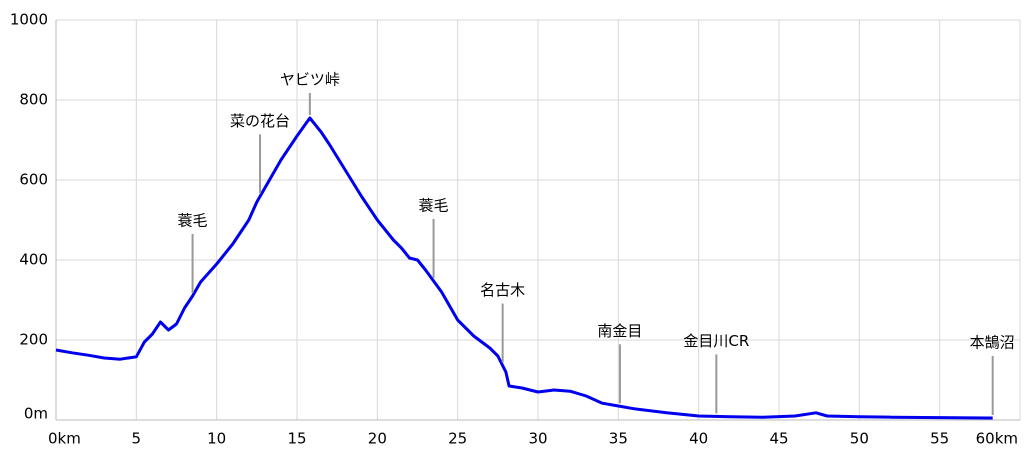 Image resolution: width=1024 pixels, height=459 pixels. What do you see at coordinates (29, 20) in the screenshot?
I see `y-tick-label: 1000` at bounding box center [29, 20].